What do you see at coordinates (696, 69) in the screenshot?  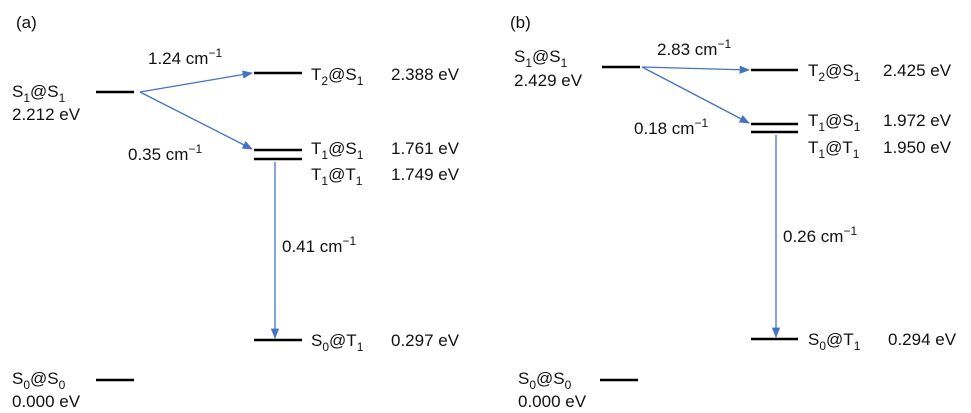 I see `arrow-s1-to-t2-b` at bounding box center [696, 69].